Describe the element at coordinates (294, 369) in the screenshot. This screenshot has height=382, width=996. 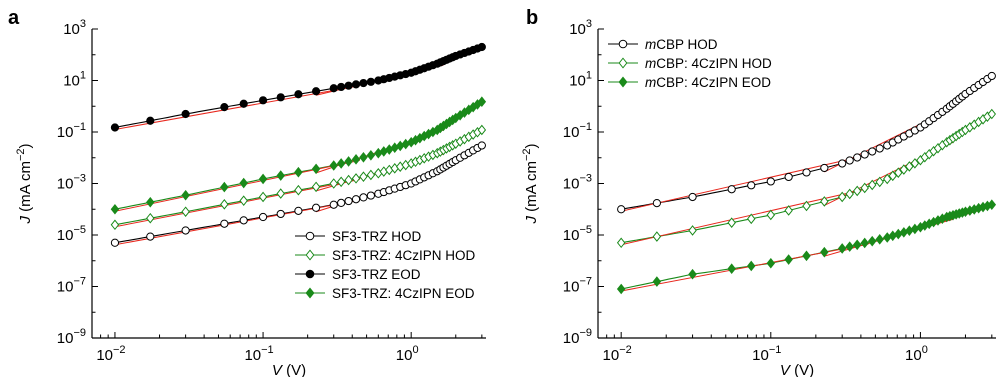
I see `x-axis-unit: (V)` at that location.